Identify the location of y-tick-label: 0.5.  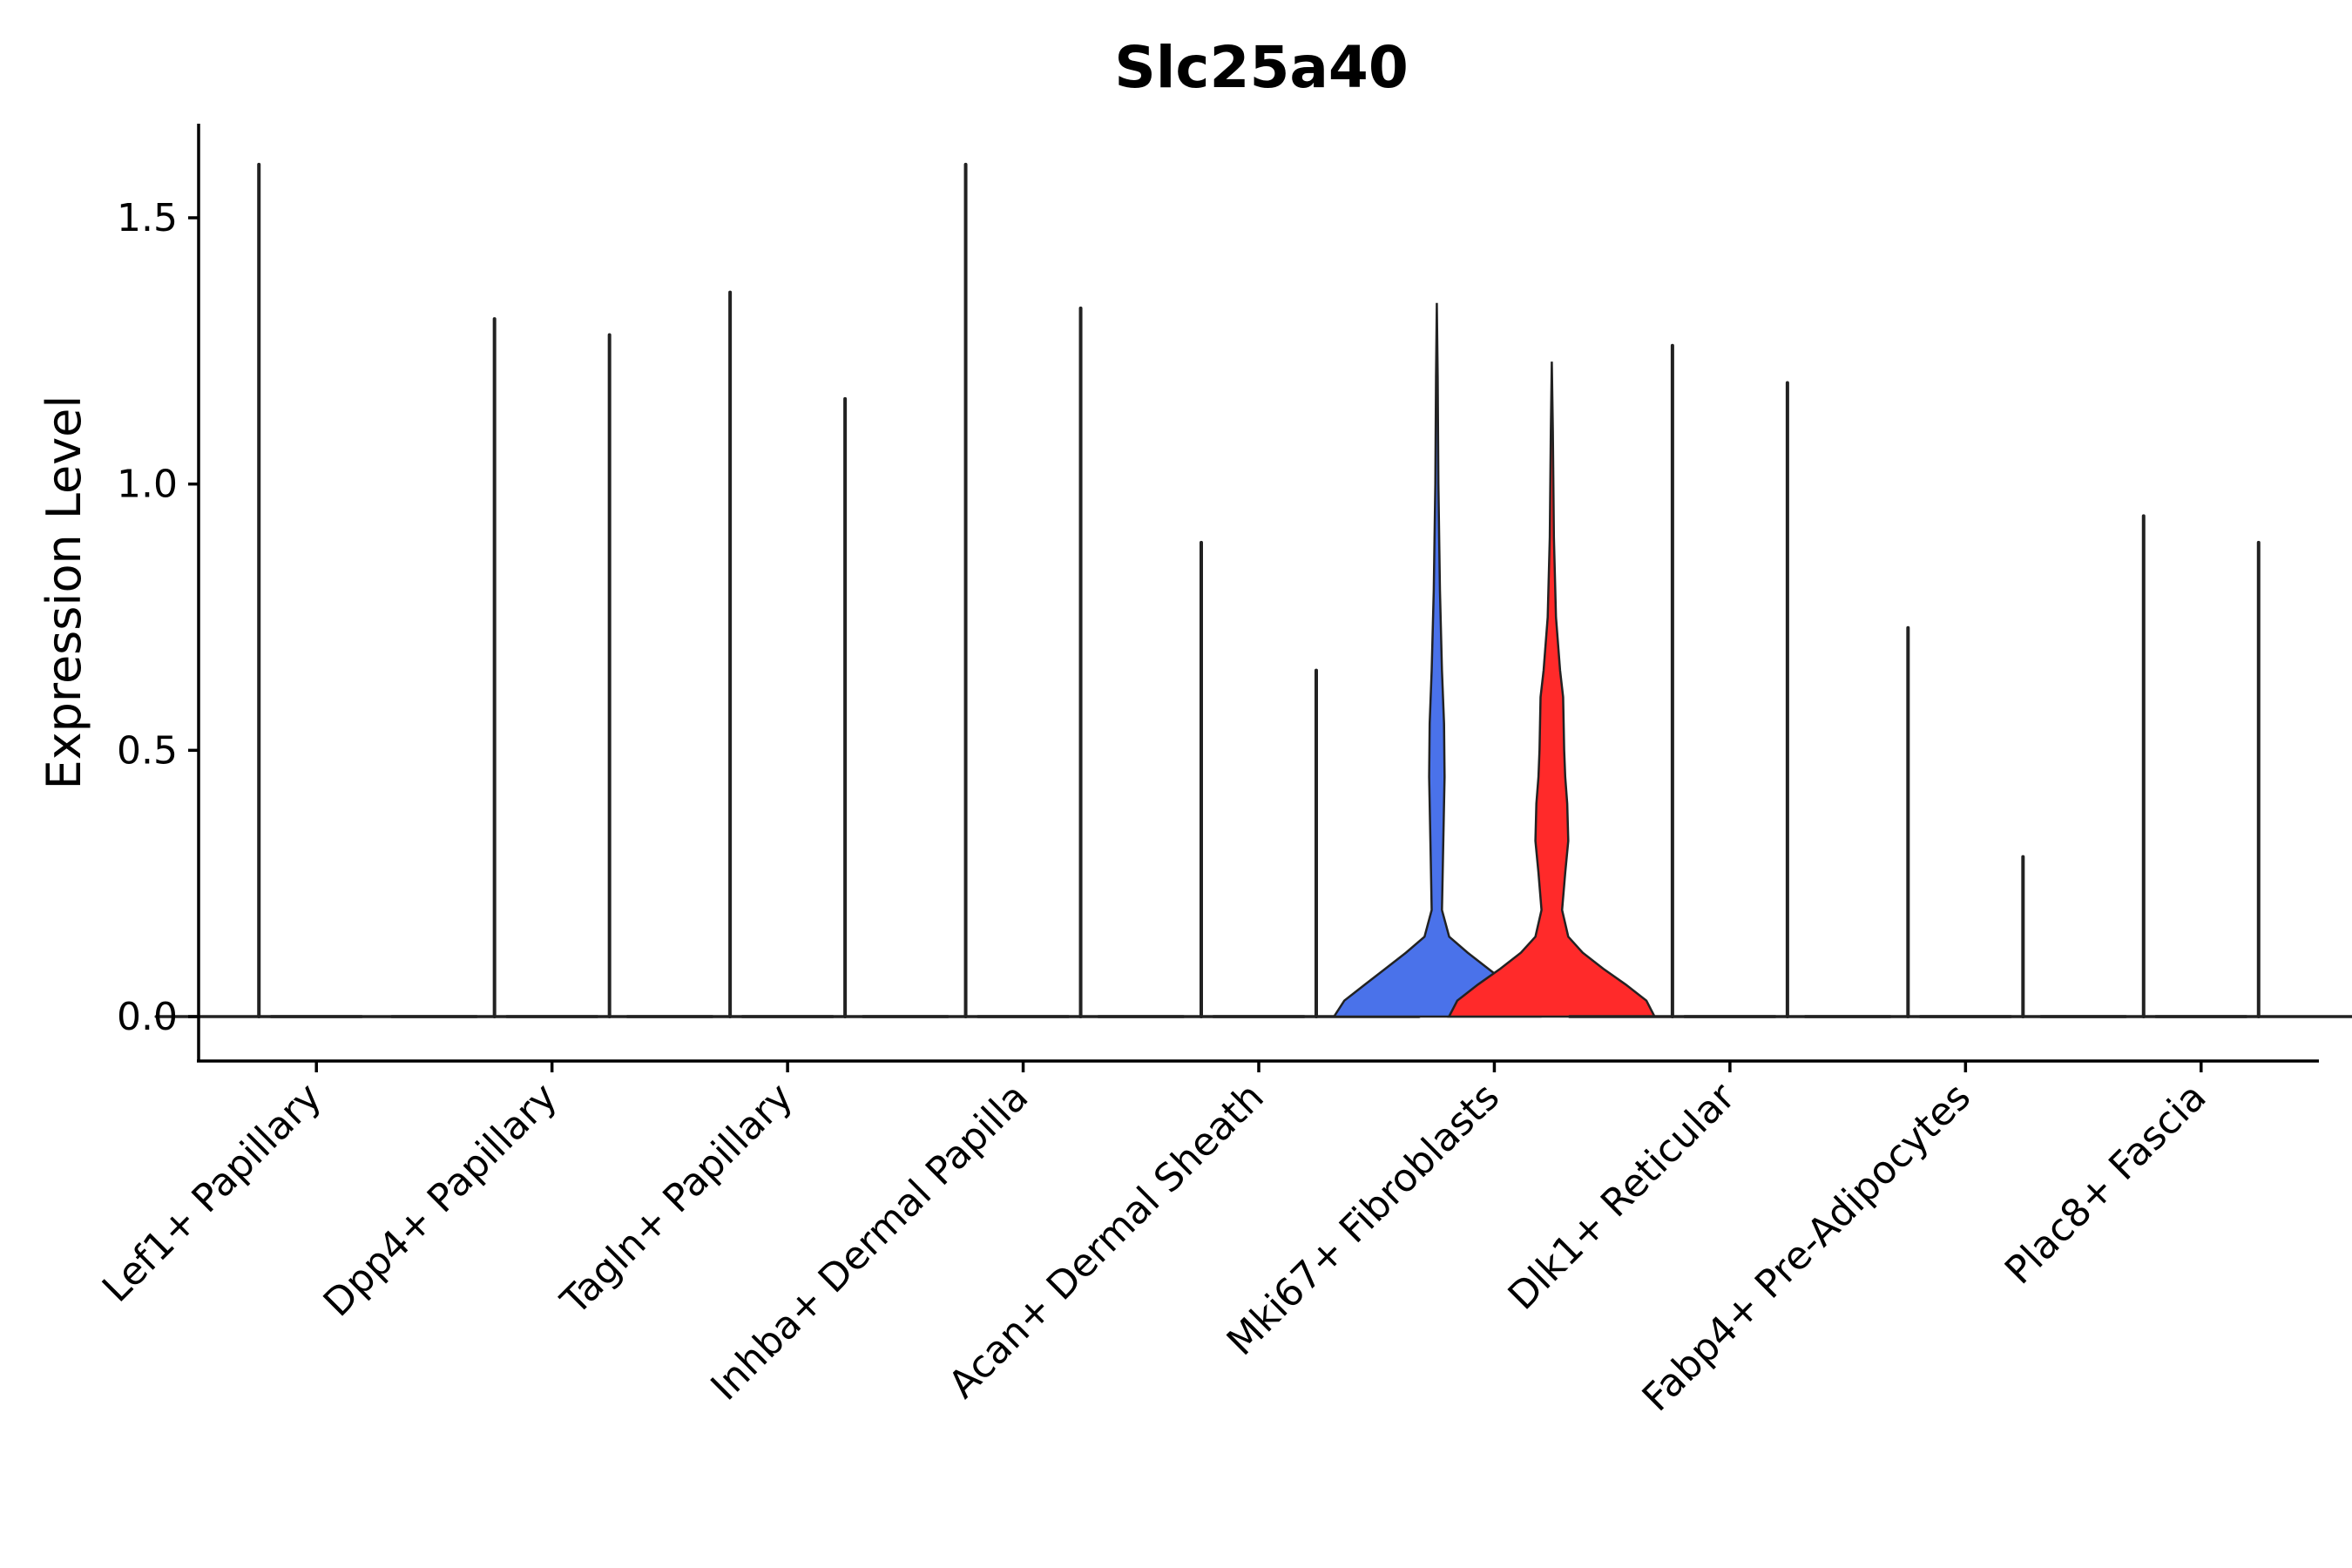
(147, 751).